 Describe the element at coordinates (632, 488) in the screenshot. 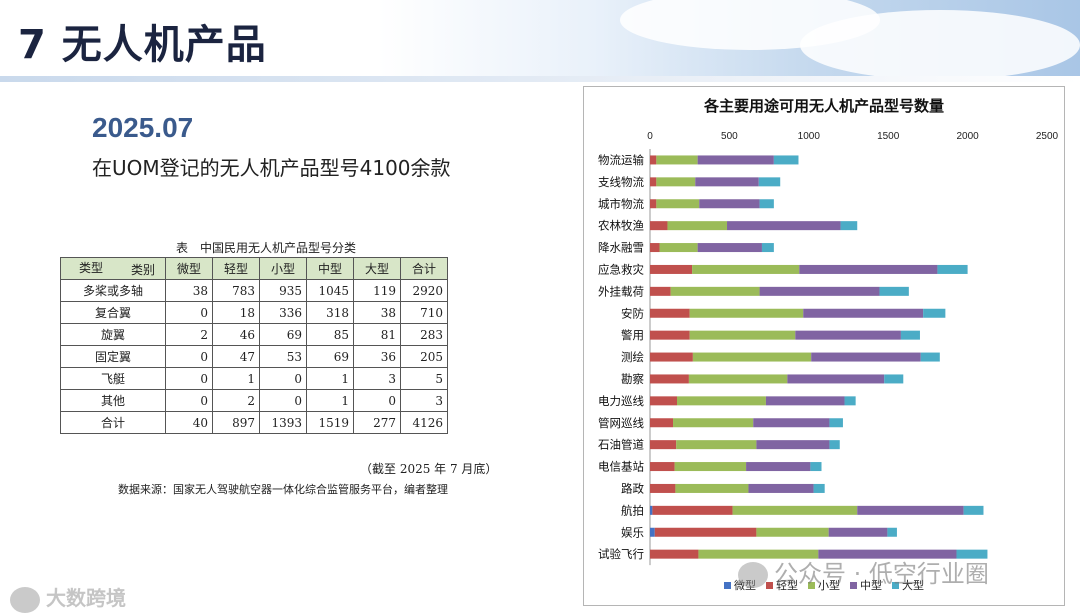

I see `category-label: 路政` at that location.